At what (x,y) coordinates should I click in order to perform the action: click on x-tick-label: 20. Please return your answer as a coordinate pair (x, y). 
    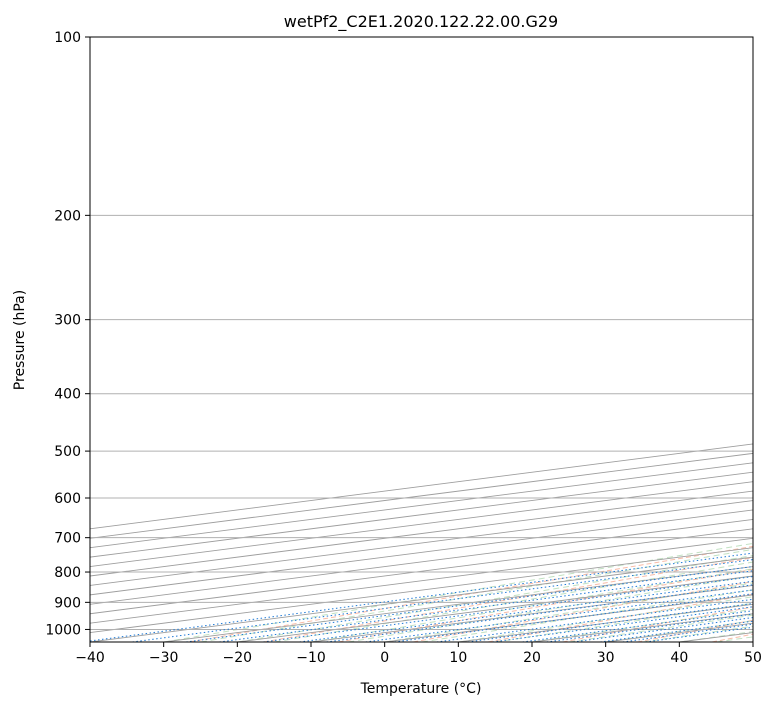
    Looking at the image, I should click on (532, 658).